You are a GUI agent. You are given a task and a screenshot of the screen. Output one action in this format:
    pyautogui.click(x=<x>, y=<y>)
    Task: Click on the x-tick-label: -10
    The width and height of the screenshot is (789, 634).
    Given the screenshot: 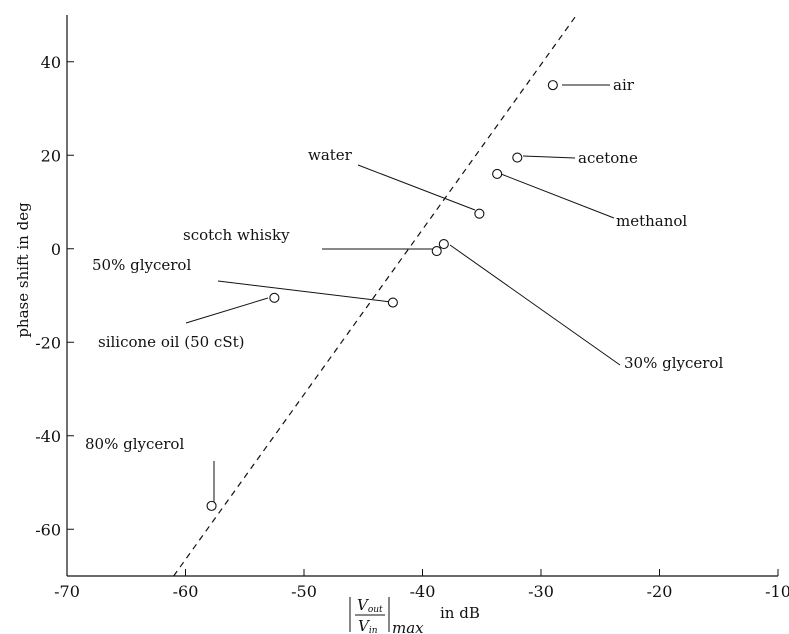 What is the action you would take?
    pyautogui.click(x=777, y=591)
    